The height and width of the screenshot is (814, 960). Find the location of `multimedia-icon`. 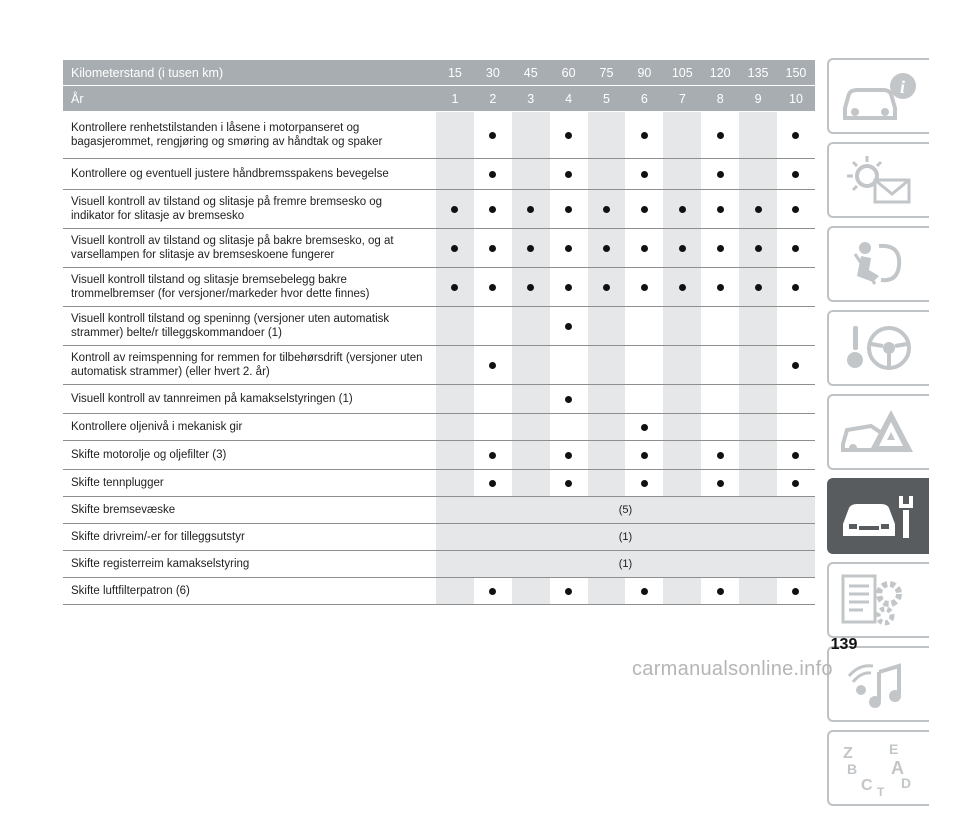

multimedia-icon is located at coordinates (874, 685).